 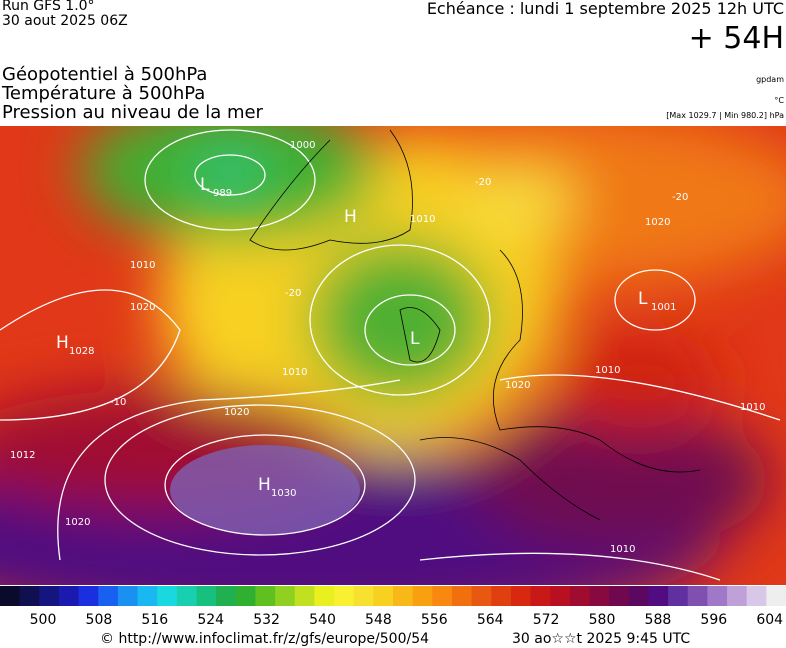 What do you see at coordinates (736, 38) in the screenshot?
I see `lead: + 54H` at bounding box center [736, 38].